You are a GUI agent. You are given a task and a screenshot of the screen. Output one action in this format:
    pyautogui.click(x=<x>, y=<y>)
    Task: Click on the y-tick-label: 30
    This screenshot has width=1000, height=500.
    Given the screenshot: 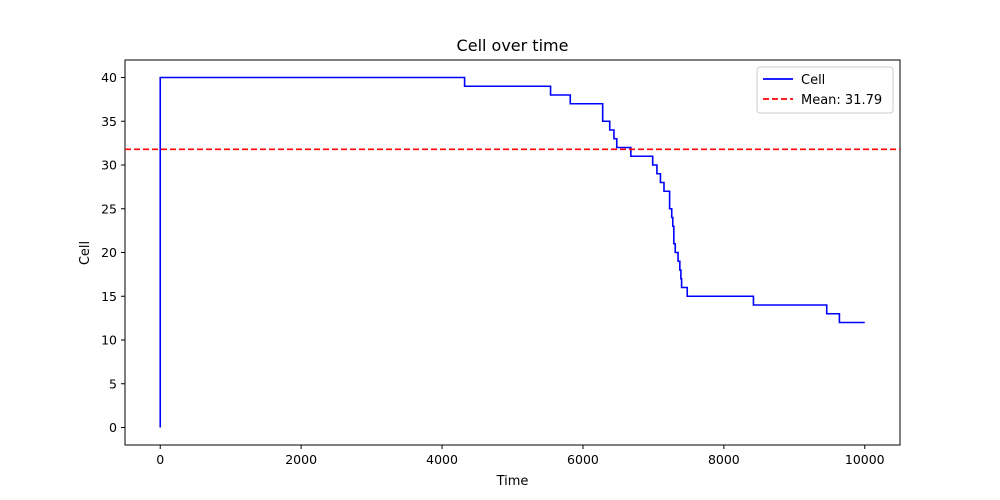 What is the action you would take?
    pyautogui.click(x=109, y=165)
    